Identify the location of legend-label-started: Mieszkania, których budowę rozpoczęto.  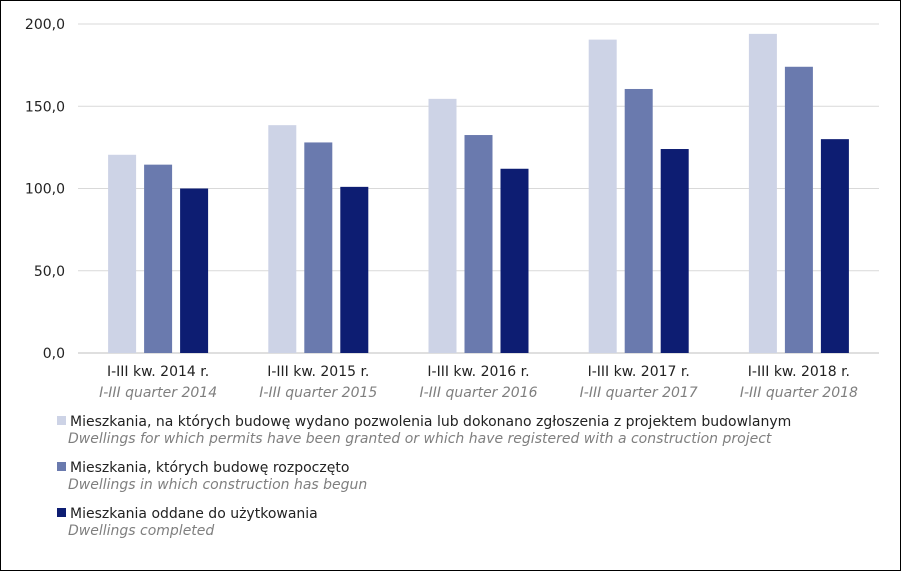
(210, 468).